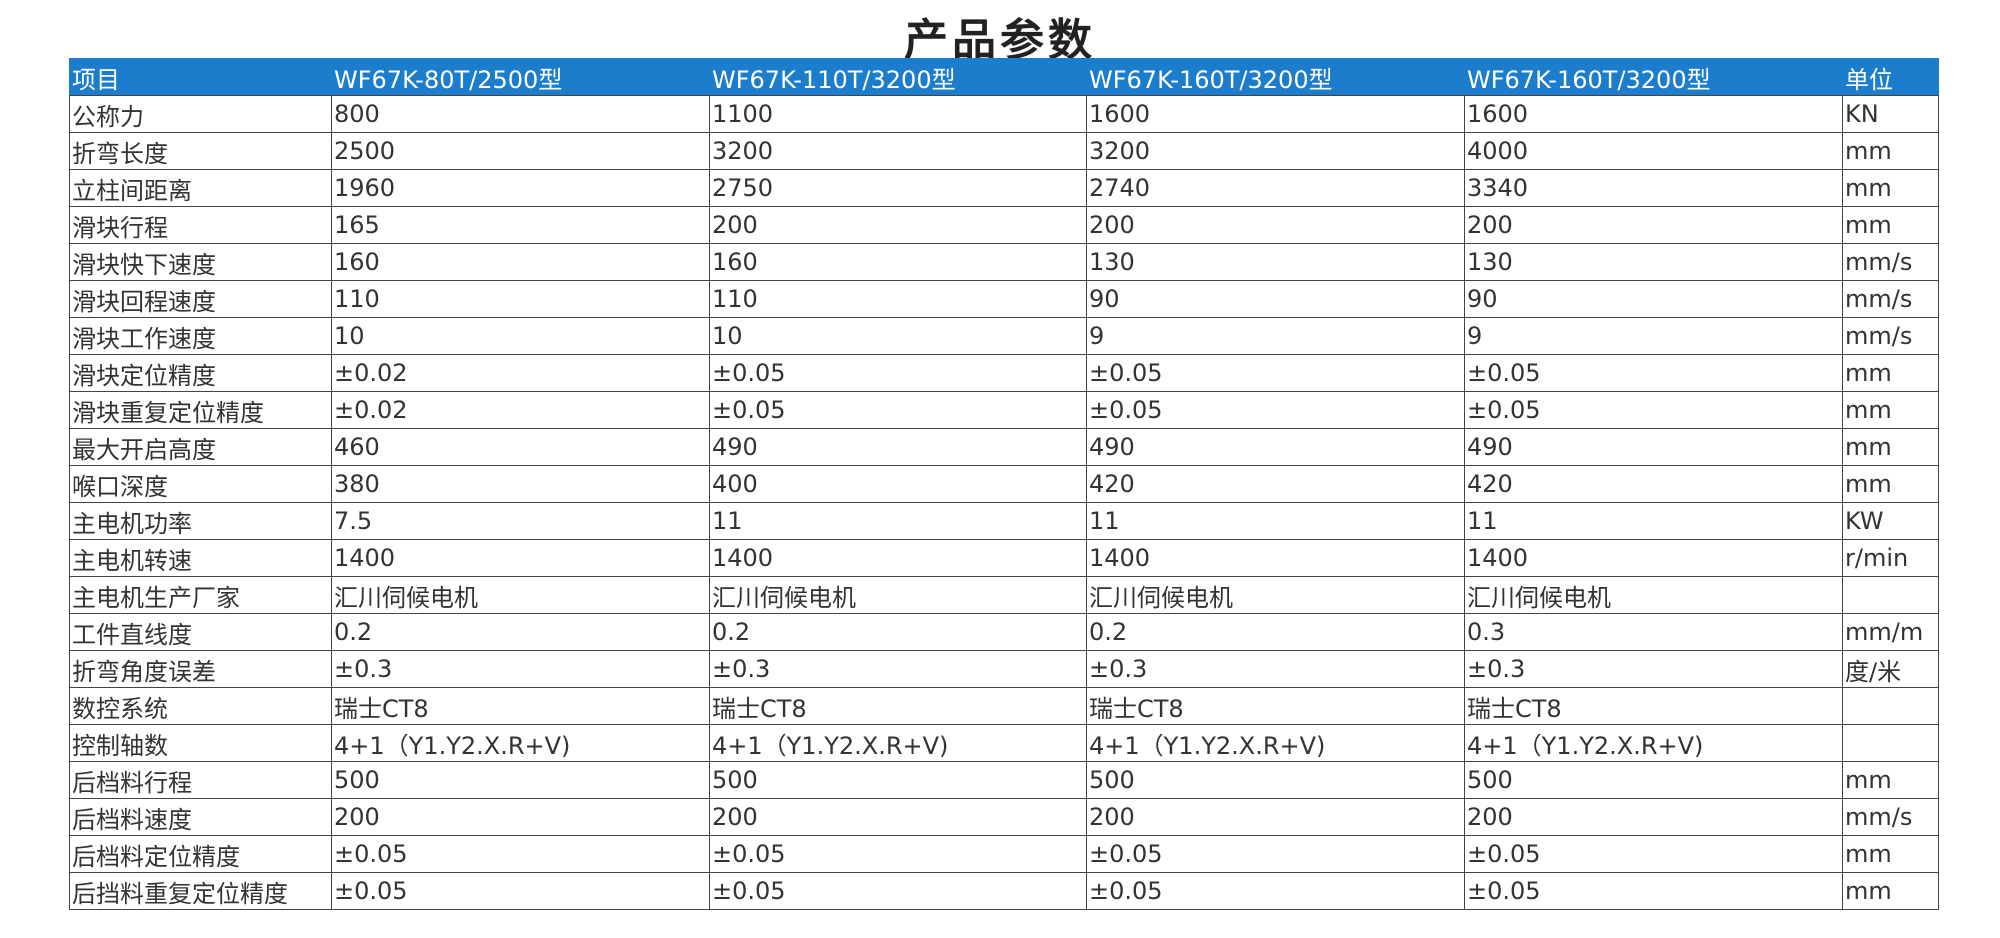 The width and height of the screenshot is (2000, 938). What do you see at coordinates (200, 521) in the screenshot?
I see `row-label: 主电机功率` at bounding box center [200, 521].